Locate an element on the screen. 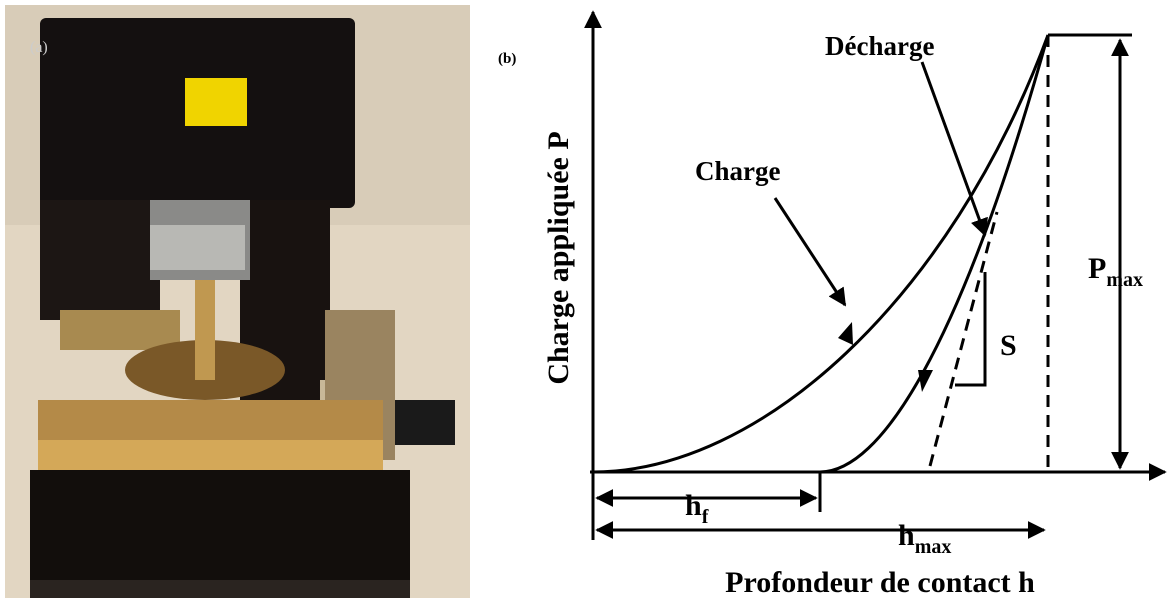  hmax-label: hmax is located at coordinates (924, 538).